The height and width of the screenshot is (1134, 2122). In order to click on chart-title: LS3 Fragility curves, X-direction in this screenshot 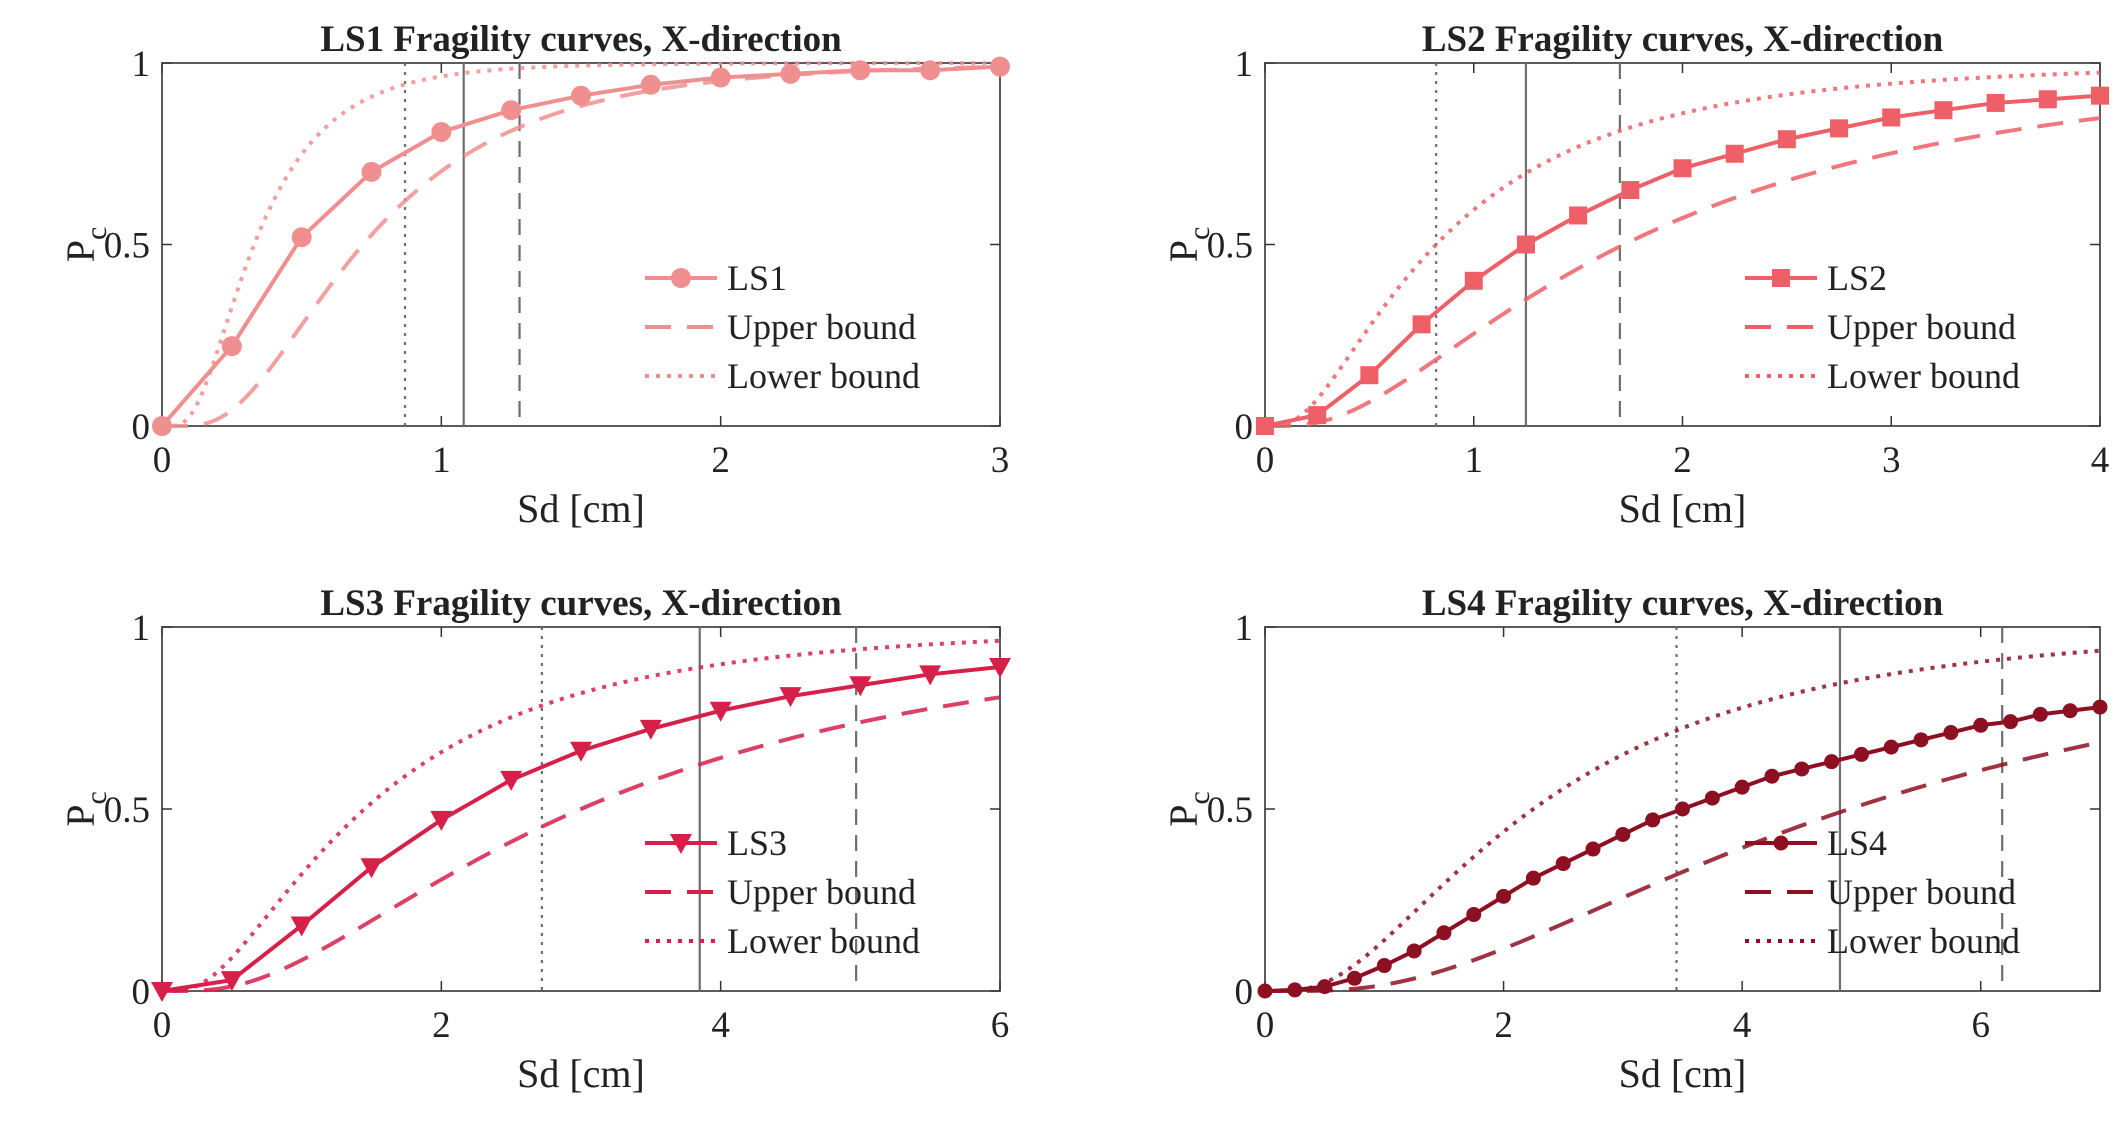, I will do `click(581, 603)`.